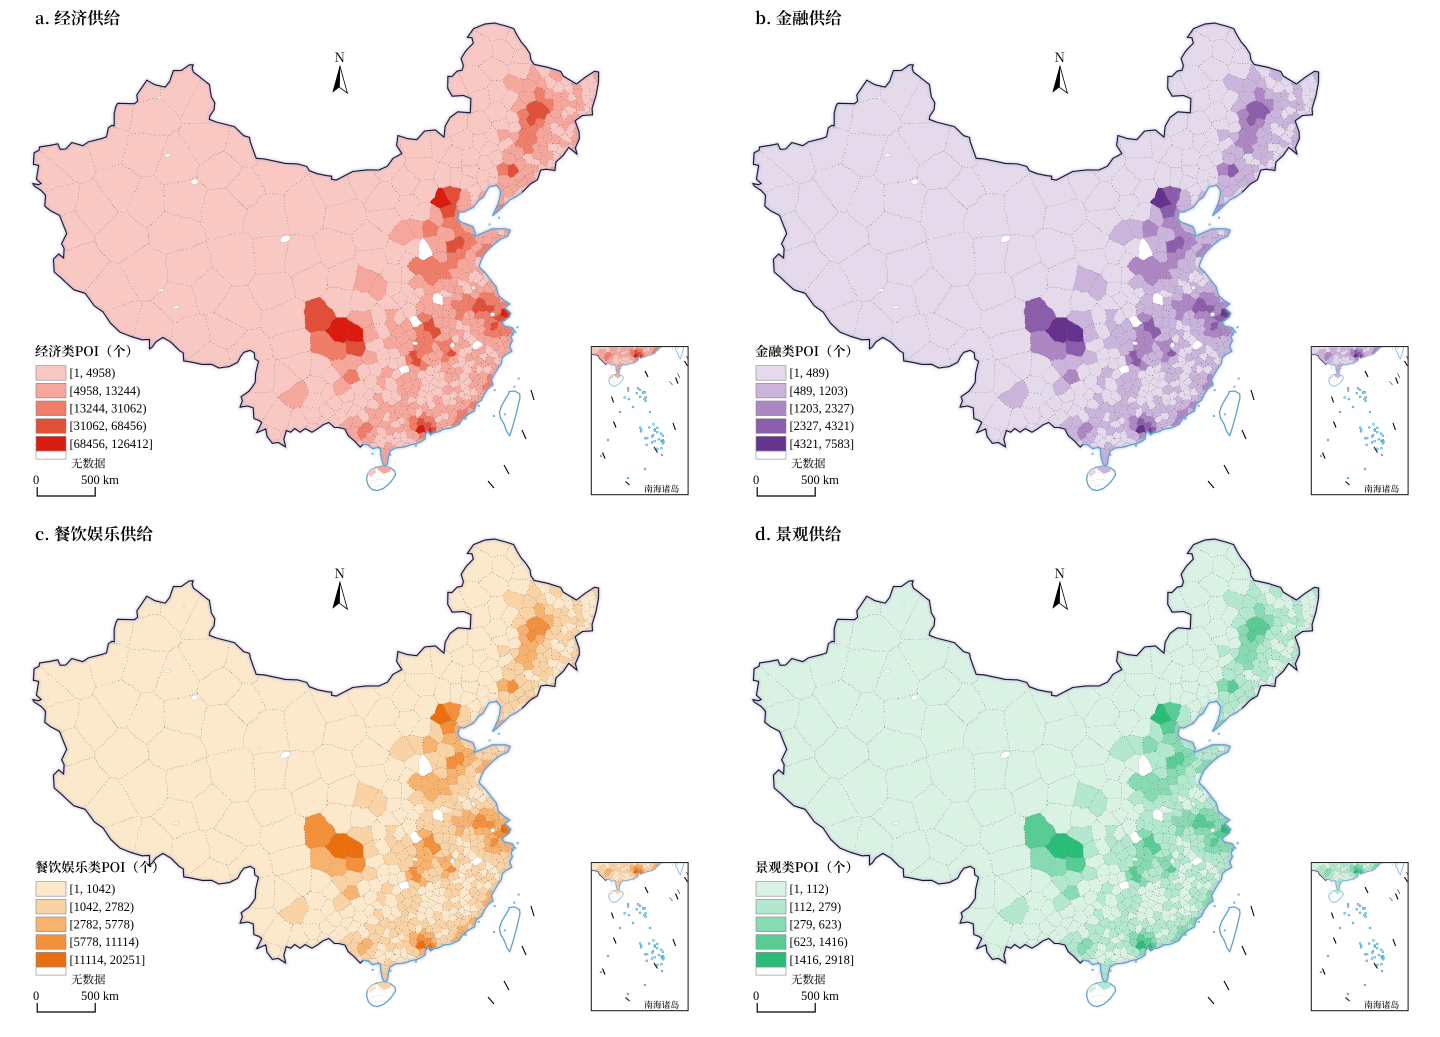  I want to click on svg-text: [1203, 2327), so click(822, 409).